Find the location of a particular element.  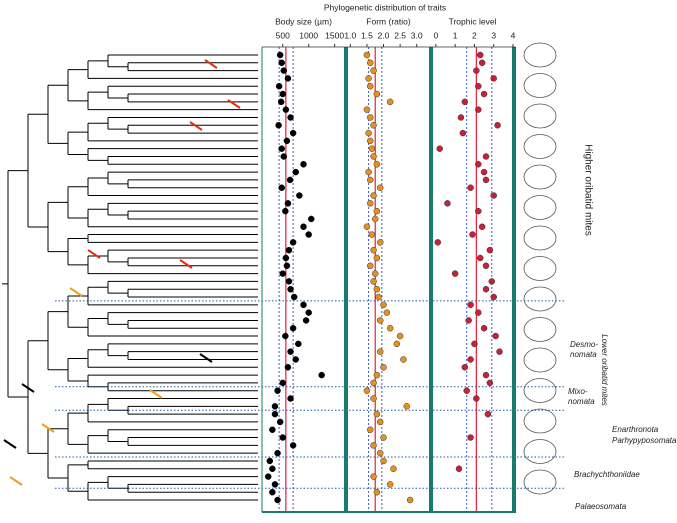

group-label: Lower oribatid mites is located at coordinates (604, 370).